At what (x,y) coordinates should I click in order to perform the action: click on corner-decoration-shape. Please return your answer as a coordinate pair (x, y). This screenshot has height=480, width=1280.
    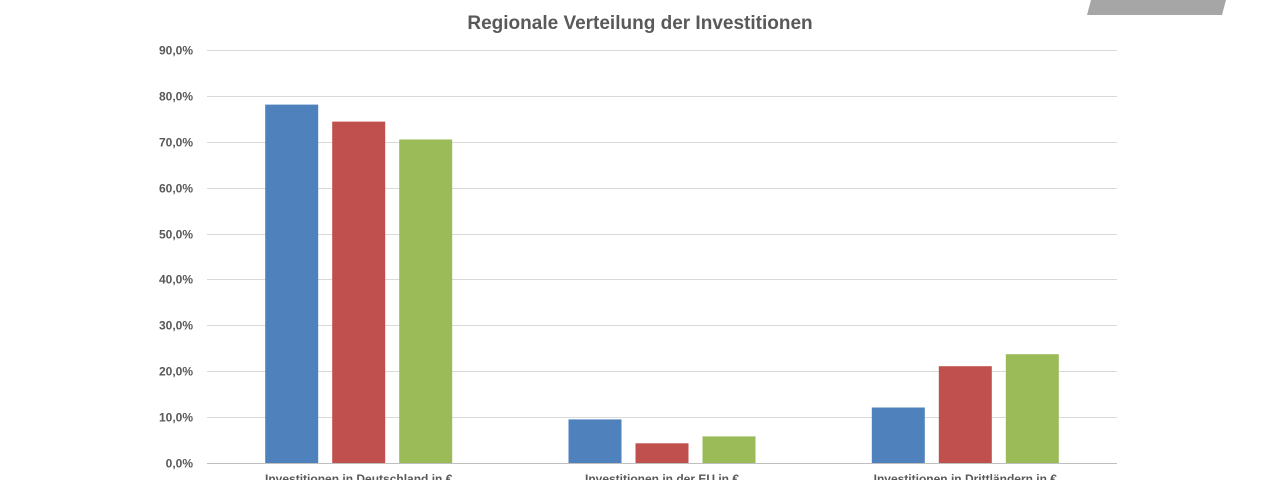
    Looking at the image, I should click on (1156, 7).